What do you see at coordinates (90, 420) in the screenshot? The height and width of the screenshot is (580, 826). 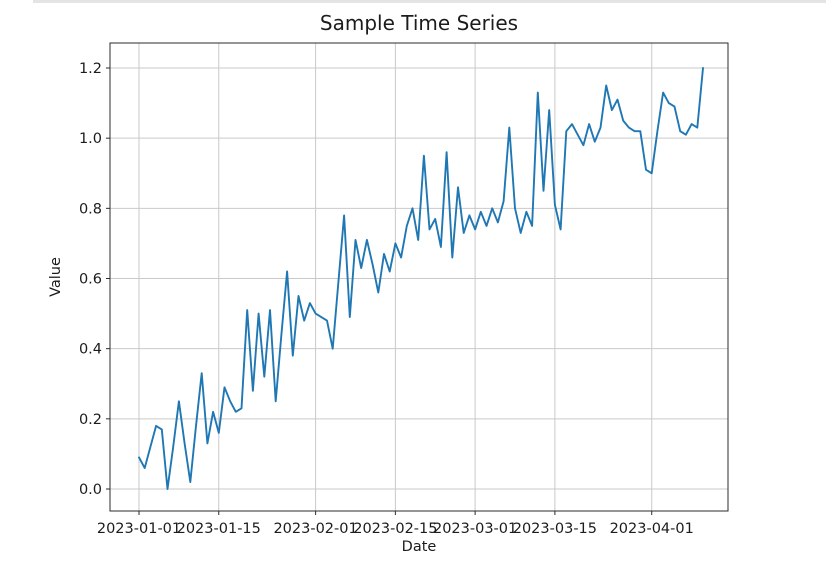 I see `y-tick-label: 0.2` at bounding box center [90, 420].